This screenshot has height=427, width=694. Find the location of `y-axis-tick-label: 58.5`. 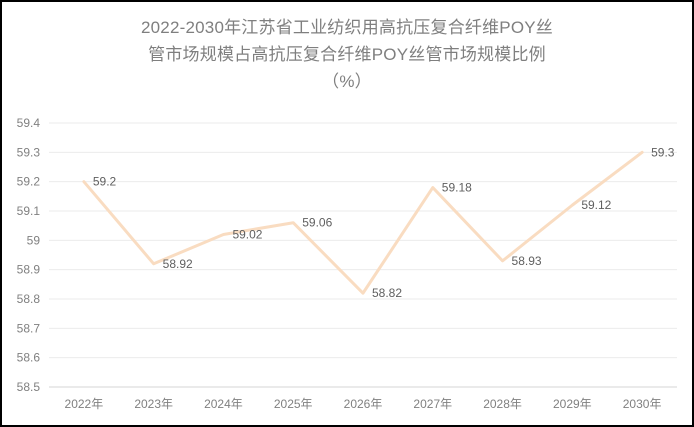

y-axis-tick-label: 58.5 is located at coordinates (29, 387).